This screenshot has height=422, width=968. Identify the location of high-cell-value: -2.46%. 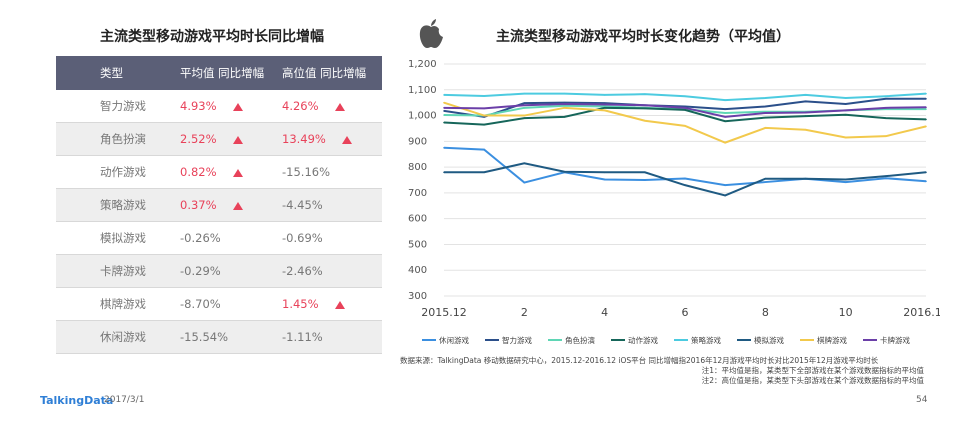
(302, 271).